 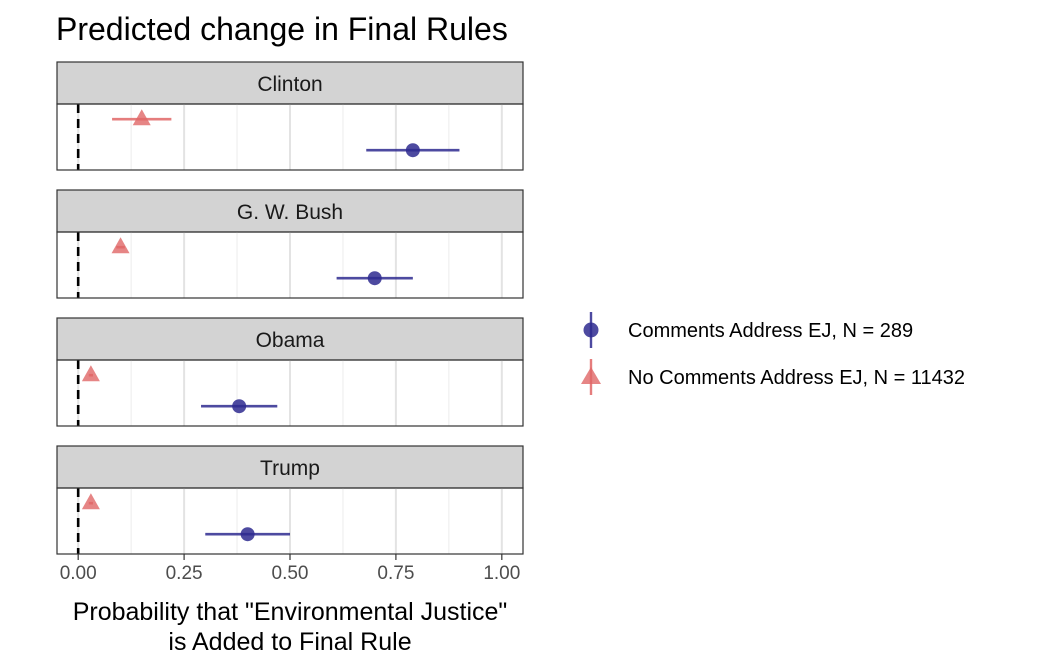 I want to click on strip-label: Clinton, so click(x=289, y=84).